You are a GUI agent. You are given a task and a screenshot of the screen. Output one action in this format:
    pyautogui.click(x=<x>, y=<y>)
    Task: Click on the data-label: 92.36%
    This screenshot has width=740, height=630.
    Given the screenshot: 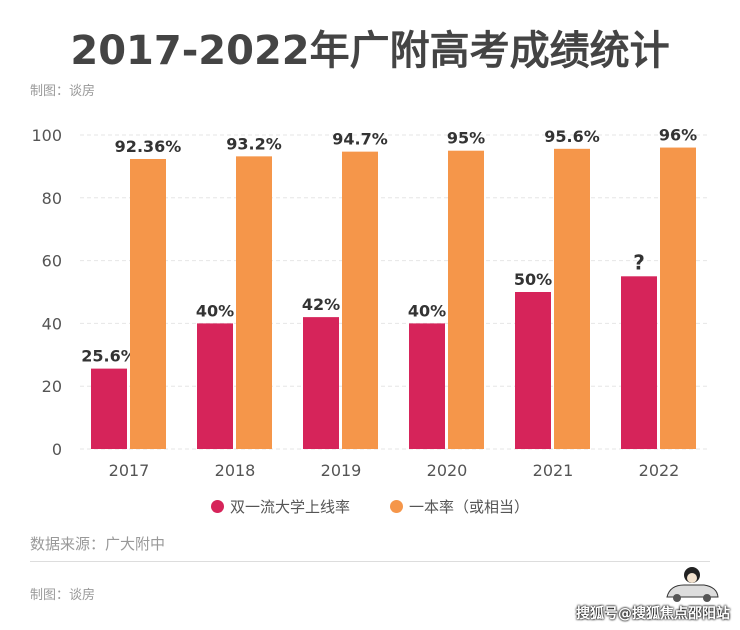 What is the action you would take?
    pyautogui.click(x=148, y=146)
    